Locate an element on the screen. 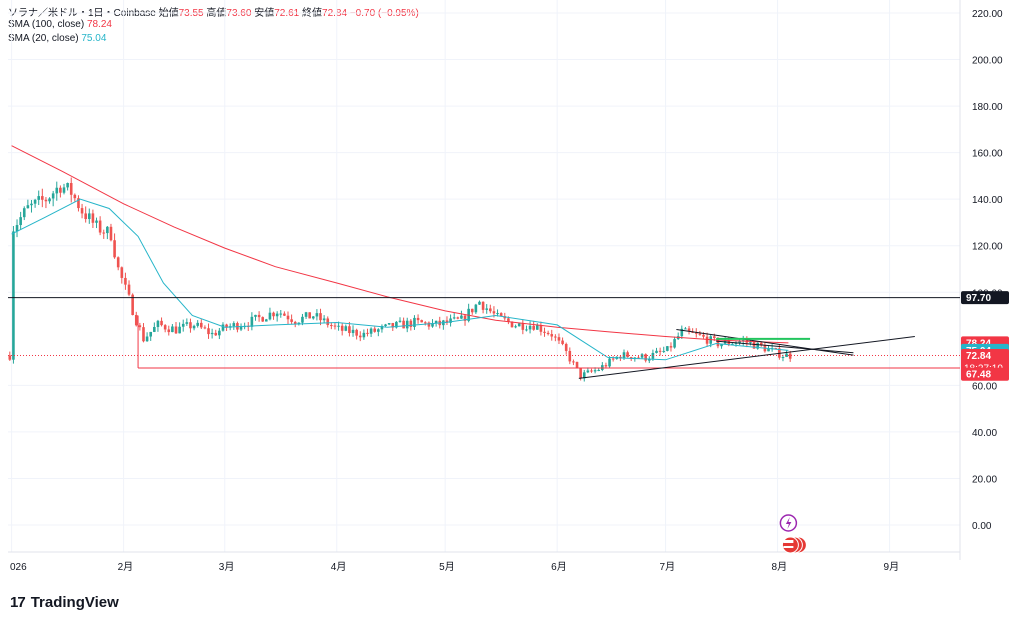 Image resolution: width=1024 pixels, height=628 pixels. x-tick-label: 026 is located at coordinates (18, 567).